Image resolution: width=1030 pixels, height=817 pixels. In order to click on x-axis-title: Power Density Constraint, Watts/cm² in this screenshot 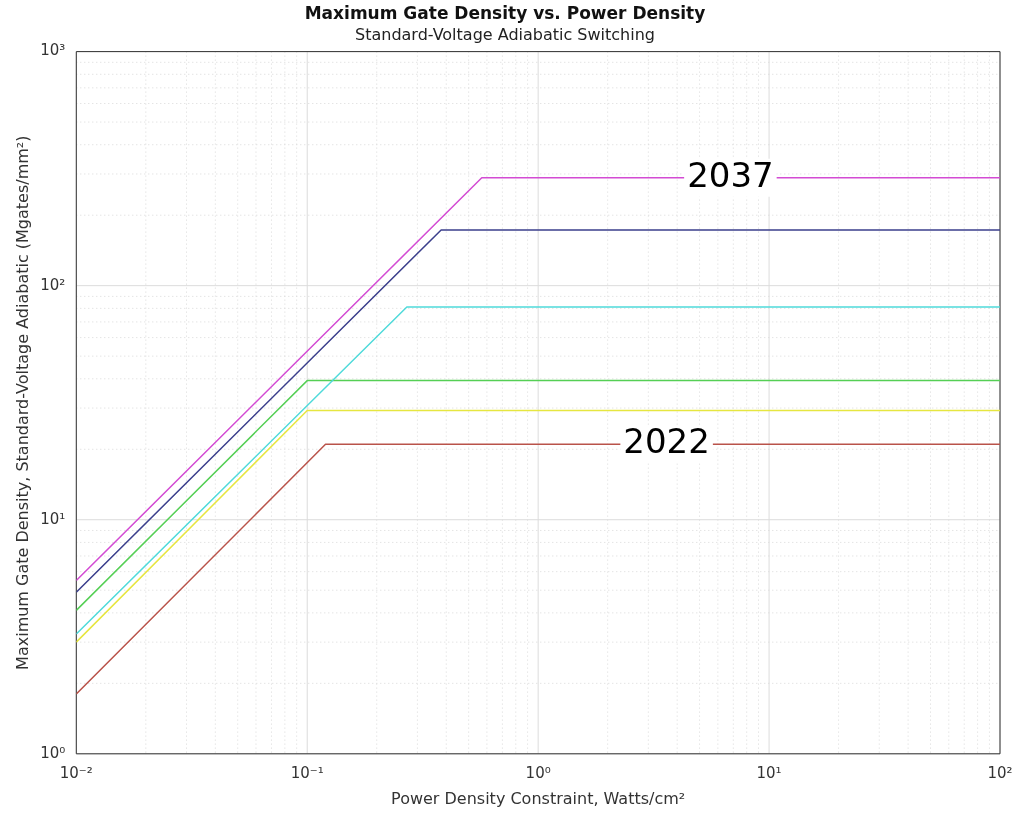, I will do `click(538, 798)`.